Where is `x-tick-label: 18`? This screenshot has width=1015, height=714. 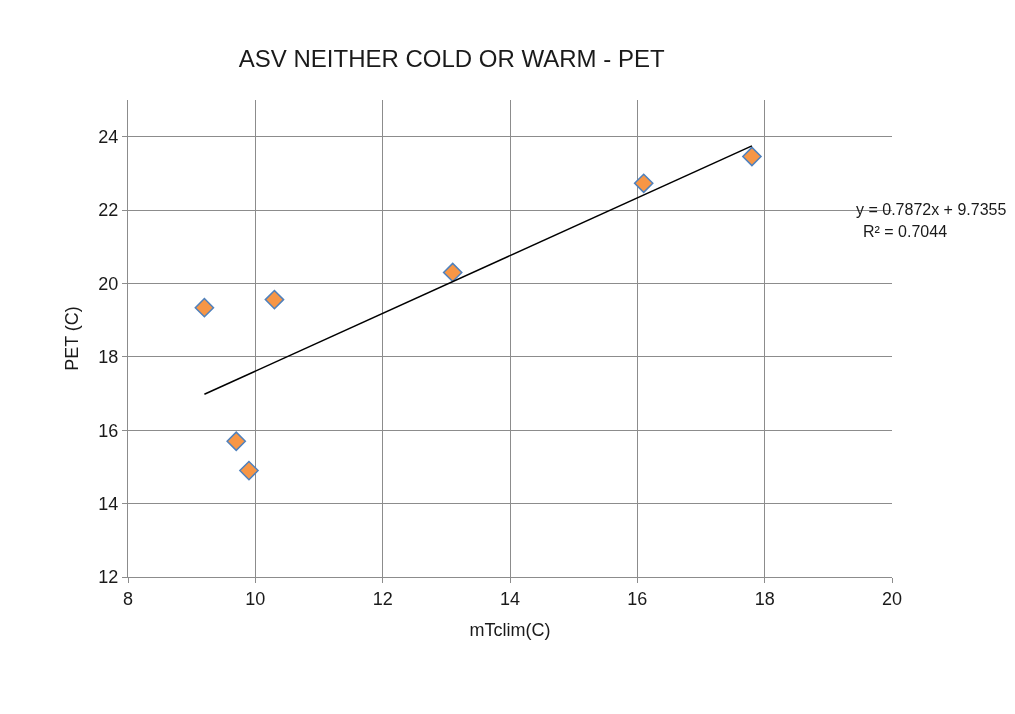 x-tick-label: 18 is located at coordinates (764, 598).